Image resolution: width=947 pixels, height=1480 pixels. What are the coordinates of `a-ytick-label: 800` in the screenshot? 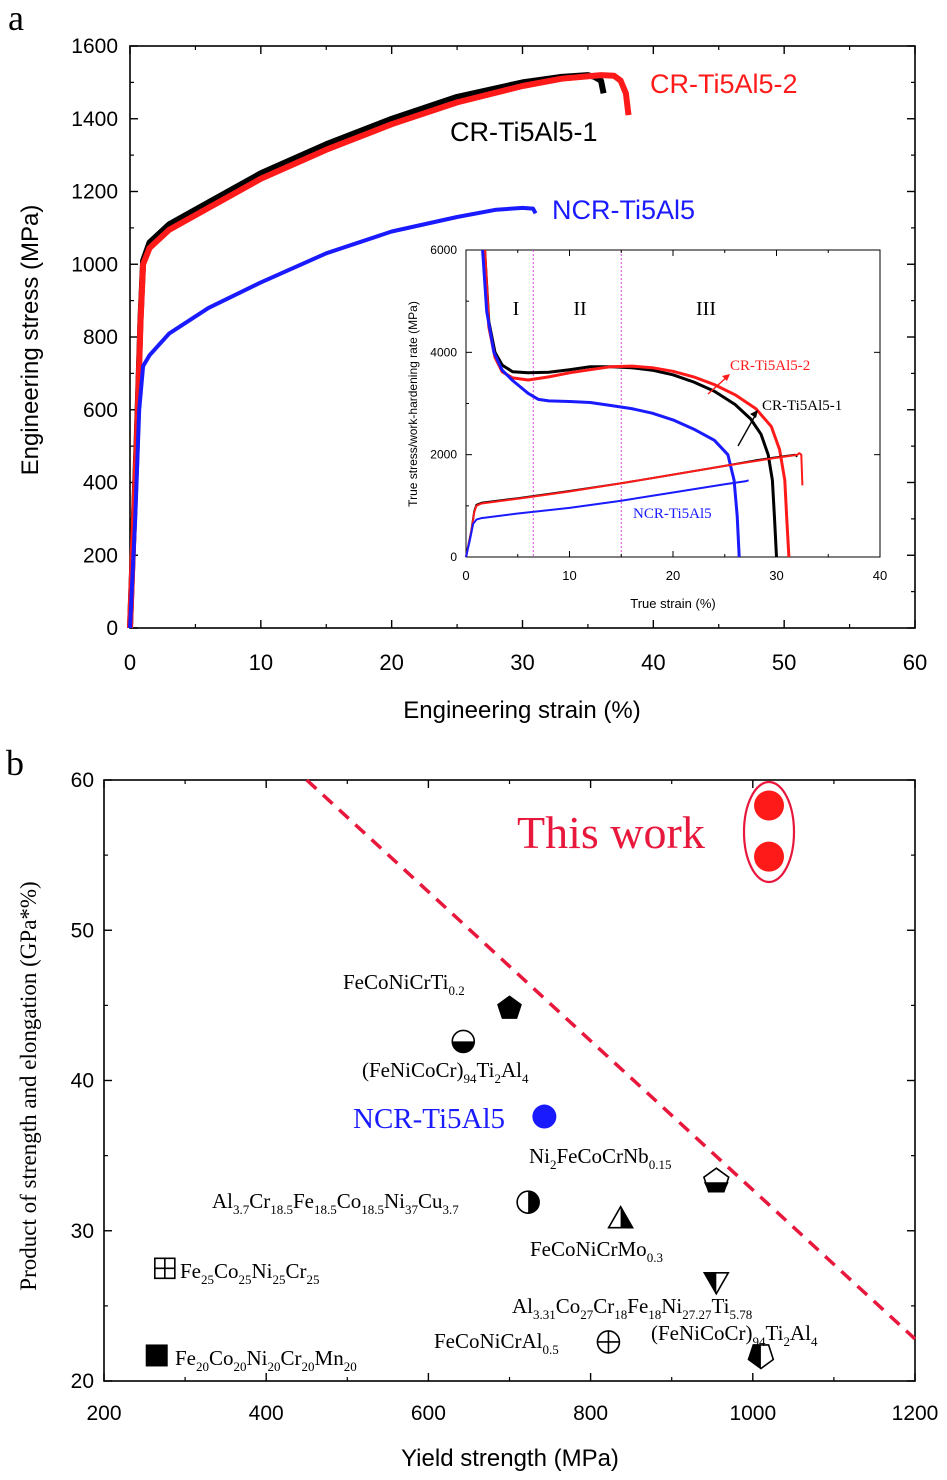 It's located at (100, 337).